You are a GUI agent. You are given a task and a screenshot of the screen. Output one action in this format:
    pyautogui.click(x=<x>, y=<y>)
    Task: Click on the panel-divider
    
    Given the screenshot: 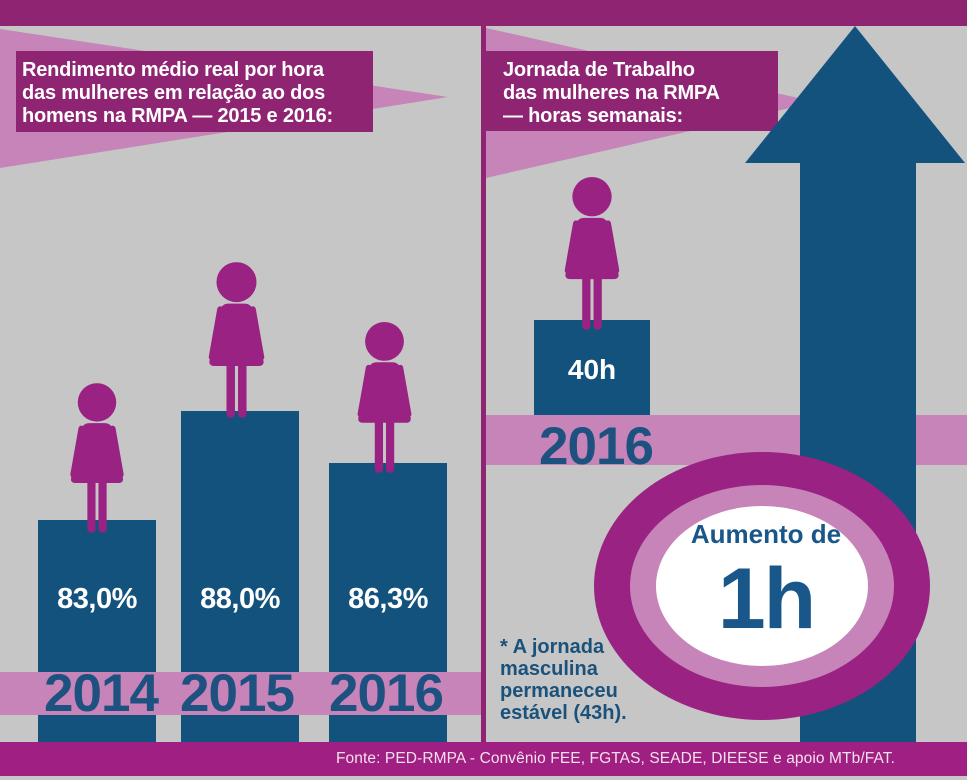 What is the action you would take?
    pyautogui.click(x=483, y=384)
    